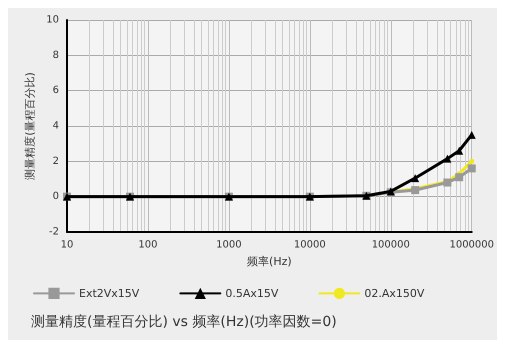 Image resolution: width=505 pixels, height=348 pixels. I want to click on x-tick-label: 1000000, so click(471, 245).